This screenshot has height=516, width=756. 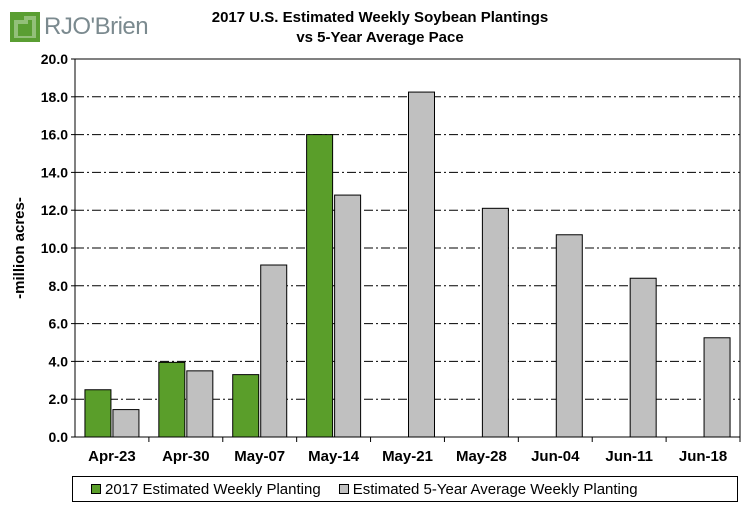 What do you see at coordinates (96, 26) in the screenshot?
I see `logo-text: RJO'Brien` at bounding box center [96, 26].